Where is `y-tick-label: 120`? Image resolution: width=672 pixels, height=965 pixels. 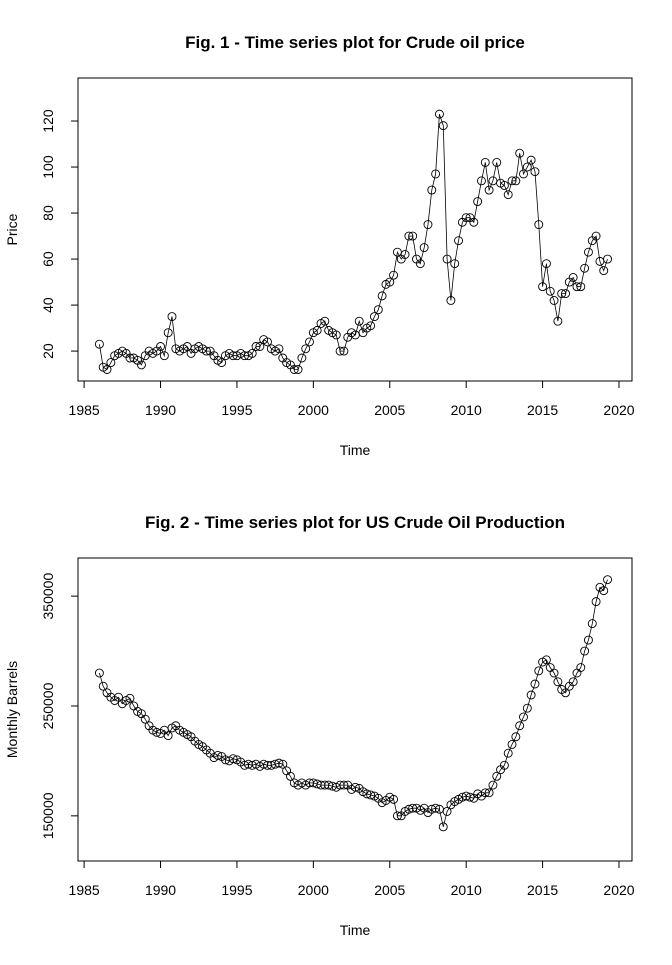
y-tick-label: 120 is located at coordinates (48, 121).